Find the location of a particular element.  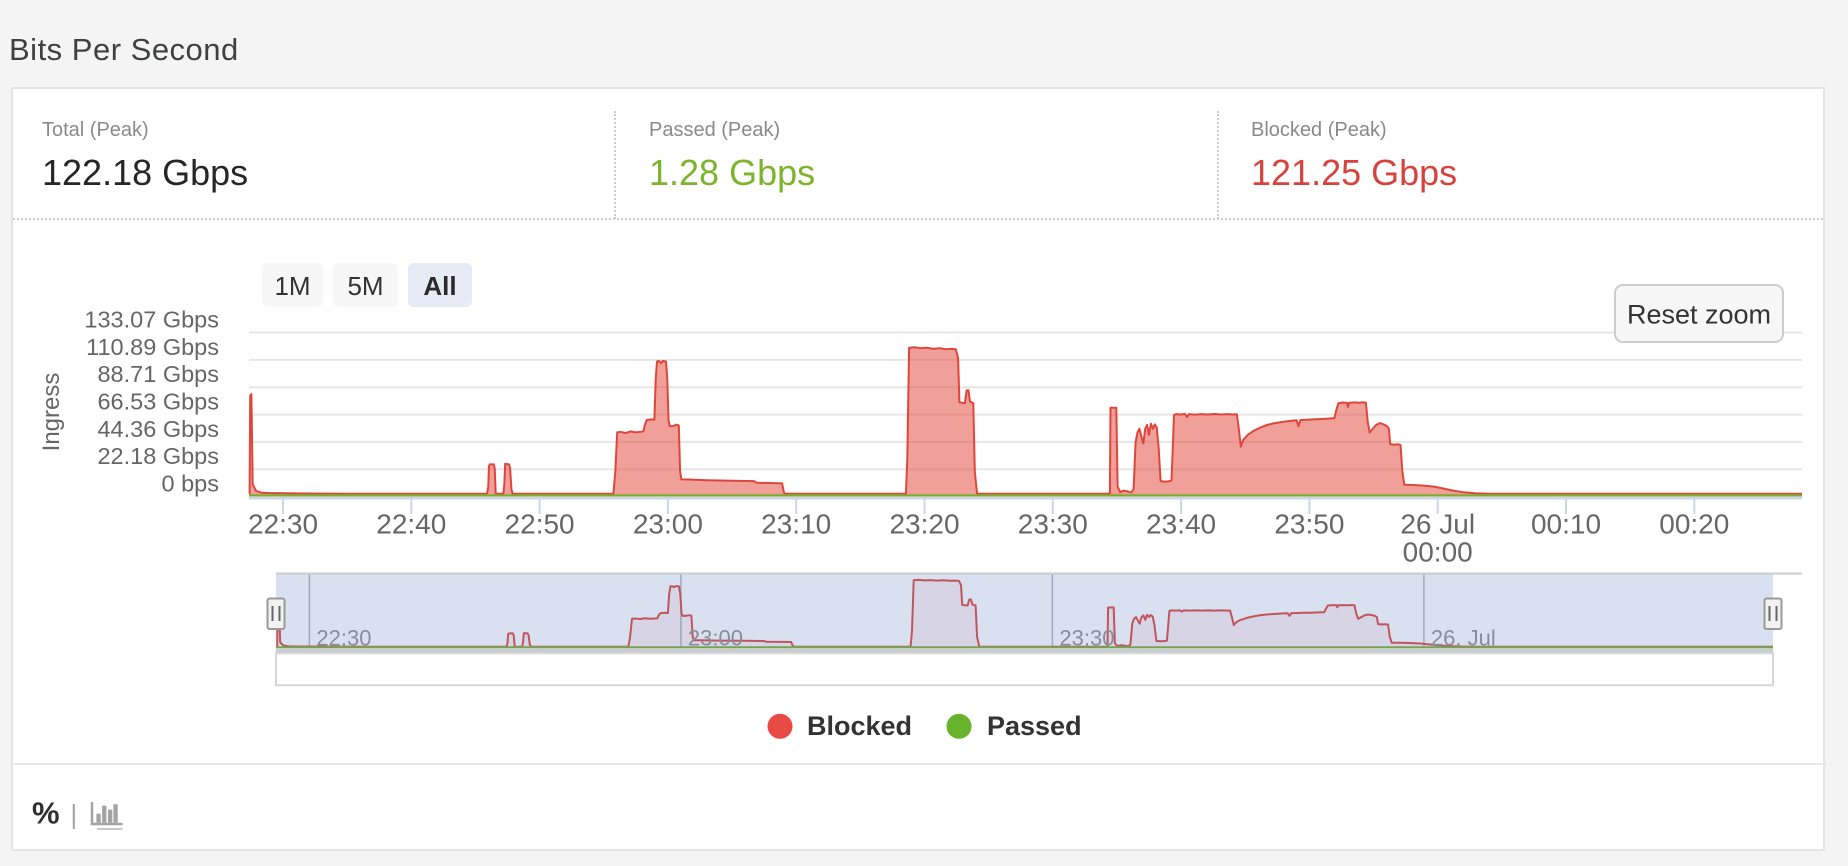

svg-text: 26. Jul is located at coordinates (1463, 638).